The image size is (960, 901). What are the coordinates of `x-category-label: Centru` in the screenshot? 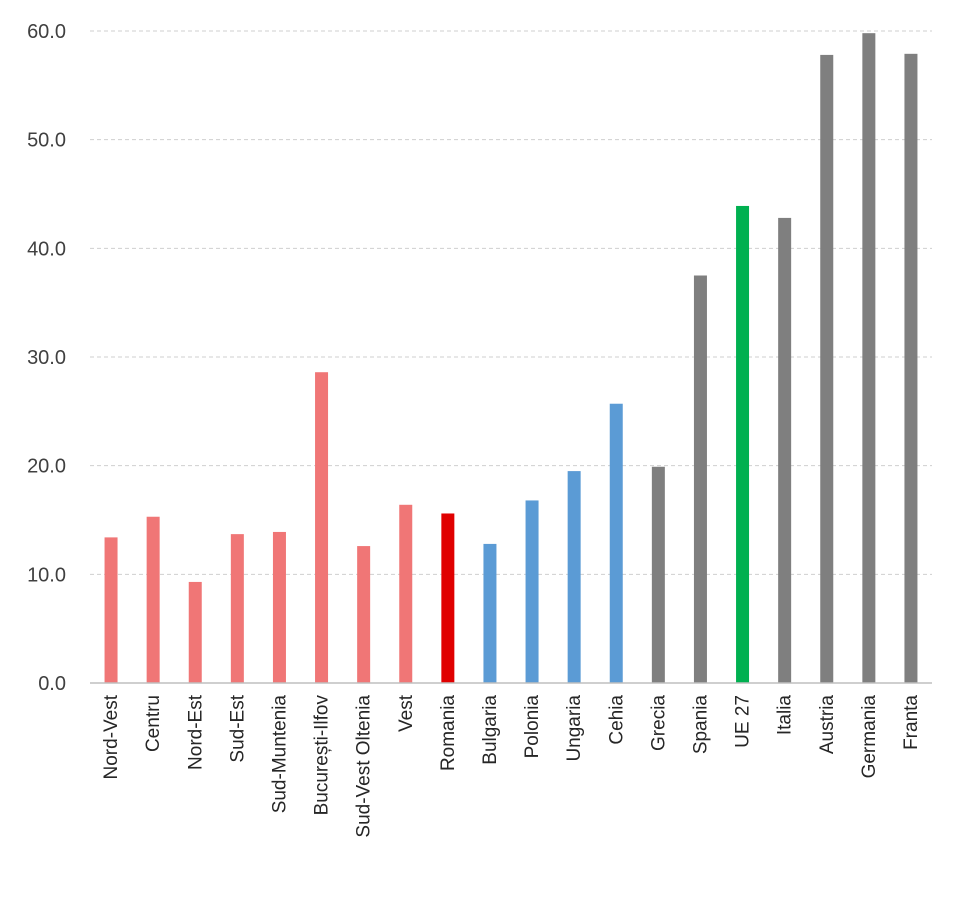 It's located at (153, 723).